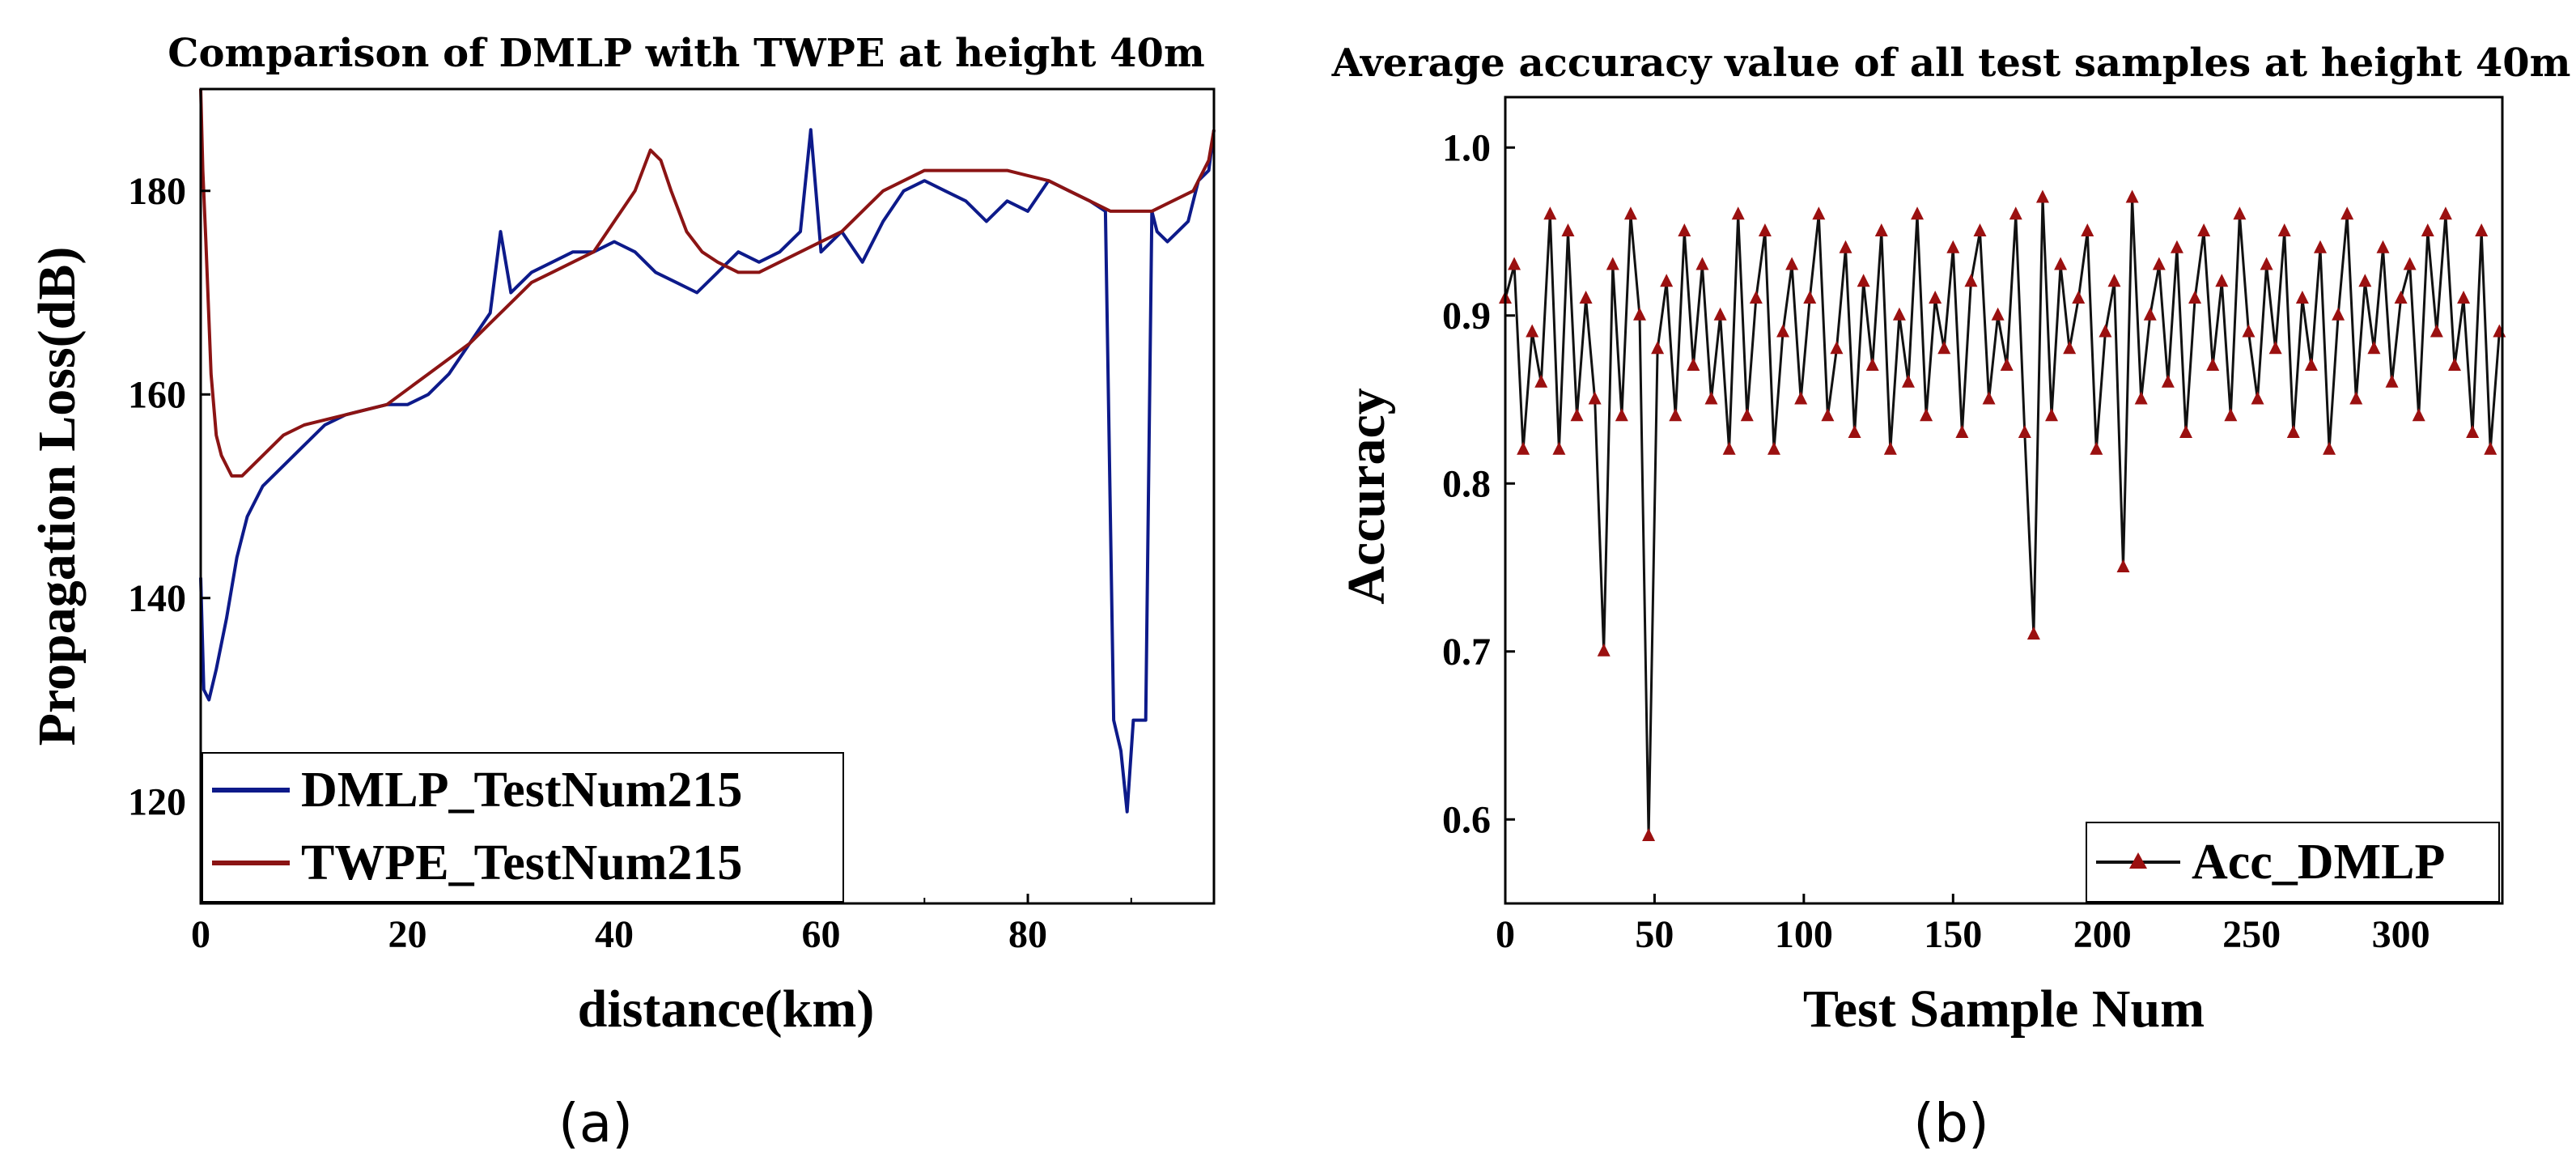 This screenshot has height=1173, width=2576. I want to click on y-tick-label: 1.0, so click(1466, 147).